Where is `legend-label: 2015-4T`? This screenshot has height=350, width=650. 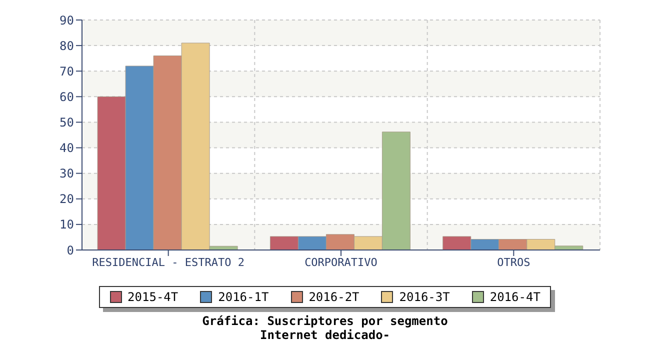 legend-label: 2015-4T is located at coordinates (153, 297).